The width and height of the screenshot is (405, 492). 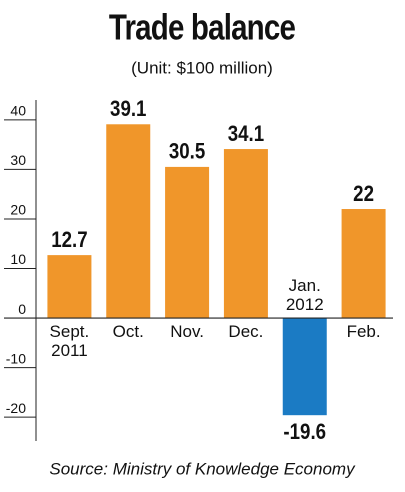 What do you see at coordinates (304, 433) in the screenshot?
I see `value-label: -19.6` at bounding box center [304, 433].